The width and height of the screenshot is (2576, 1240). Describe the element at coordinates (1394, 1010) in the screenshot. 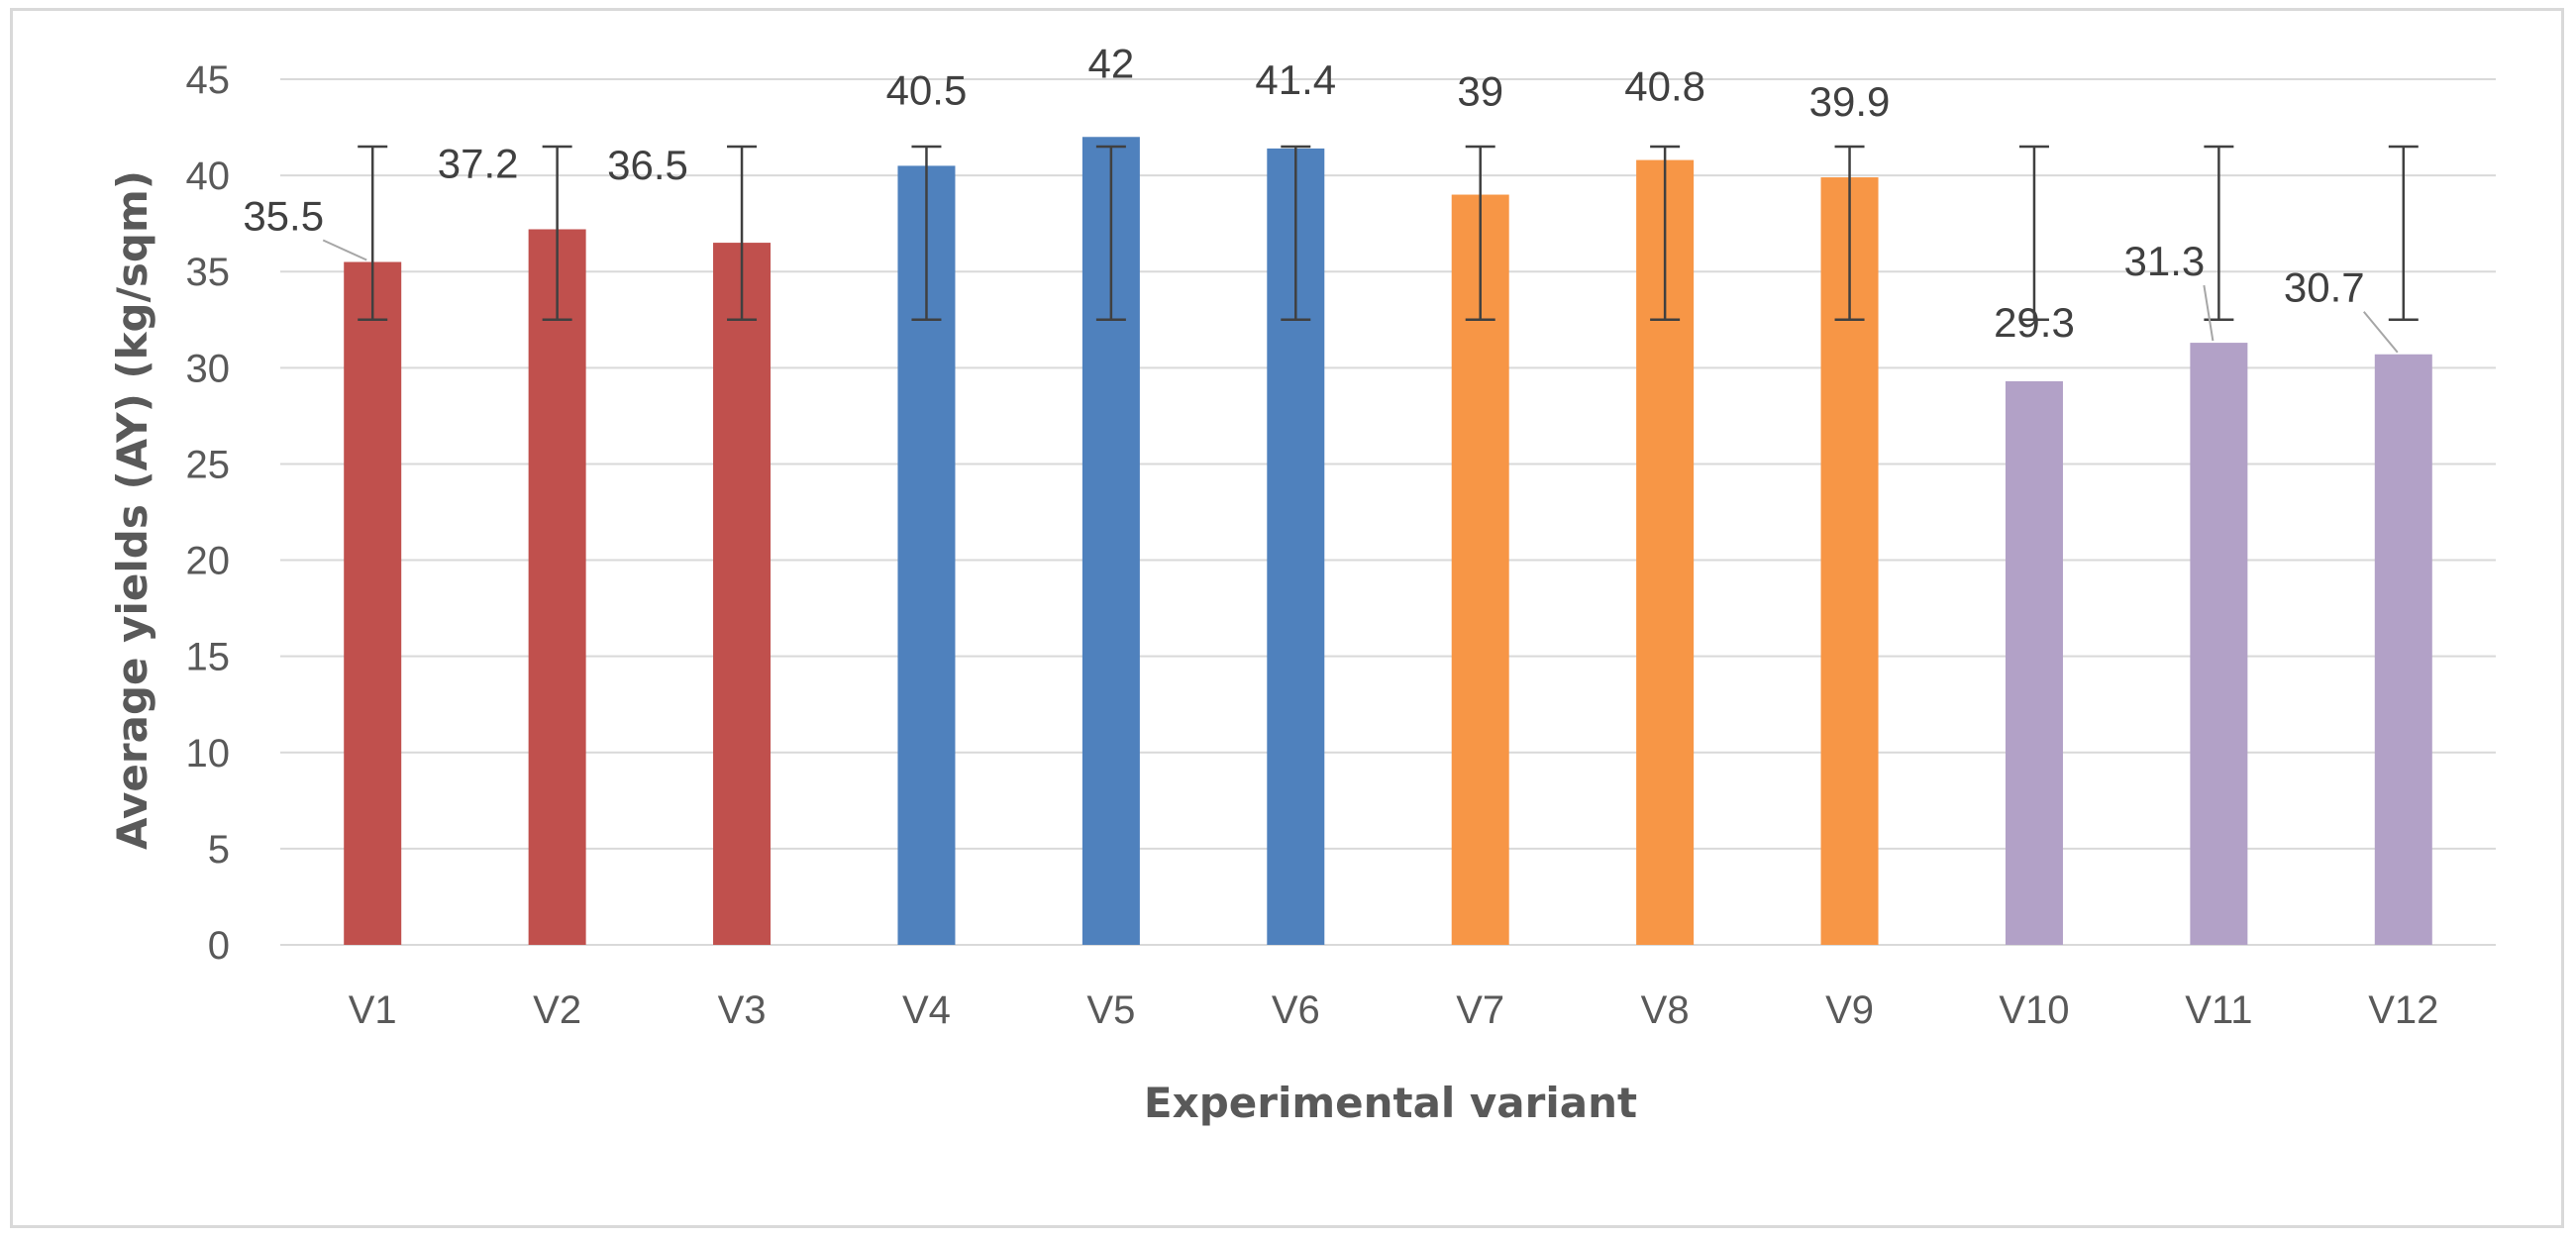

I see `x-axis-tick-labels: V1 V2 V3 V4 V5 V6 V7 V8 V9 V10 V11 V12` at that location.